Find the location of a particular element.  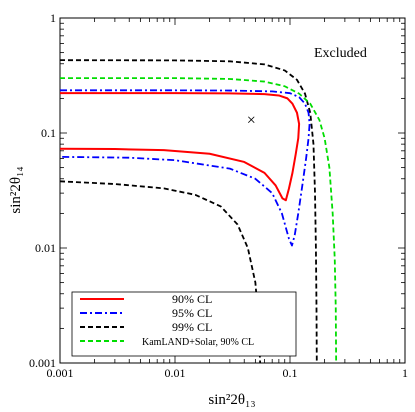

x-axis-label: sin²2θ₁₃ is located at coordinates (231, 400).